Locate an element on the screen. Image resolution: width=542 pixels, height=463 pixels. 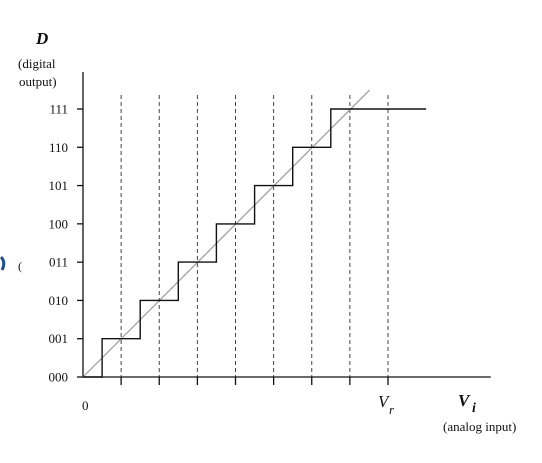
y-tick-label-010: 010 is located at coordinates (59, 300).